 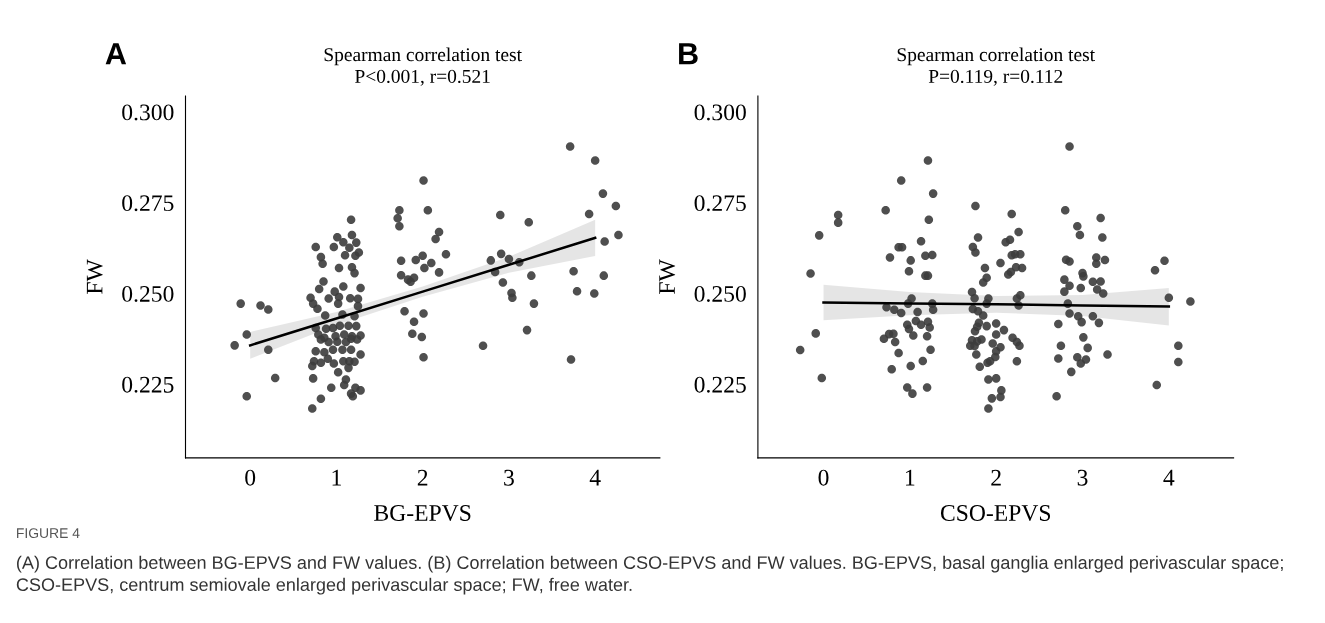 What do you see at coordinates (688, 54) in the screenshot?
I see `text: B` at bounding box center [688, 54].